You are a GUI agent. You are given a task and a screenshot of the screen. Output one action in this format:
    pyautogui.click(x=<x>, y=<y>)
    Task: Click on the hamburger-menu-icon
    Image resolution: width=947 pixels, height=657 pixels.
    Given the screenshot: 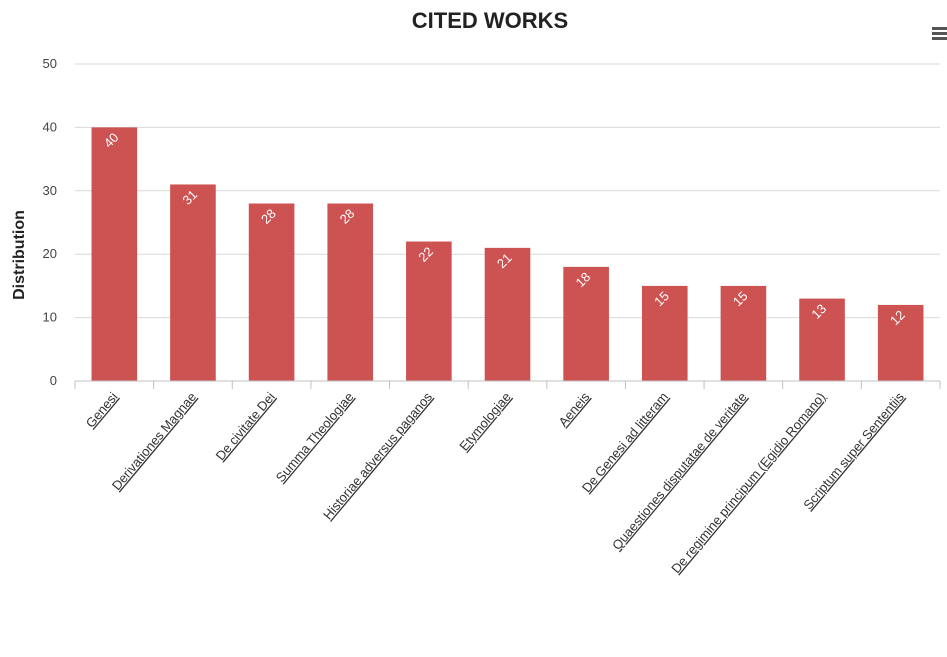 What is the action you would take?
    pyautogui.click(x=939, y=33)
    